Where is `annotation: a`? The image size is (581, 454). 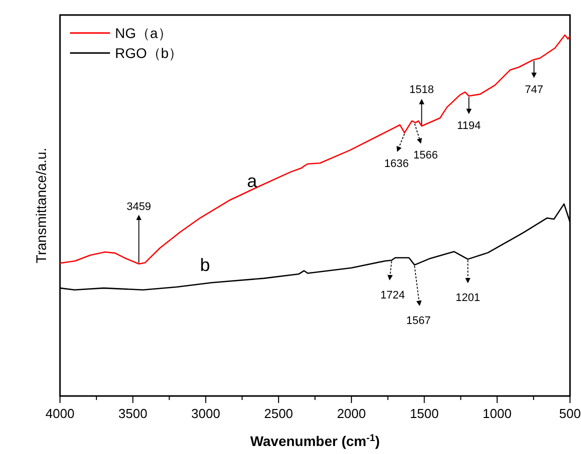 annotation: a is located at coordinates (252, 181).